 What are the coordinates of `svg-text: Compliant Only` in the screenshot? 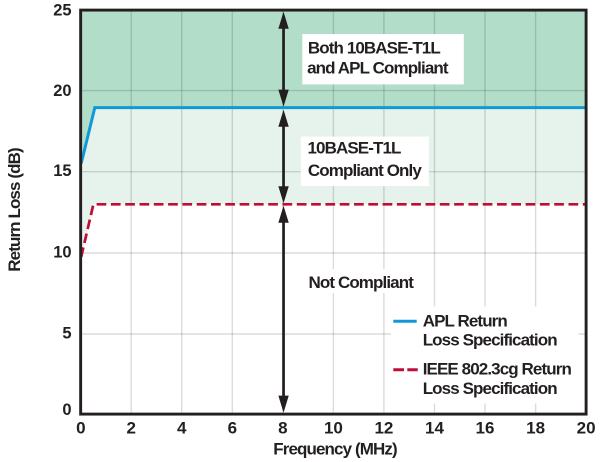 It's located at (365, 170).